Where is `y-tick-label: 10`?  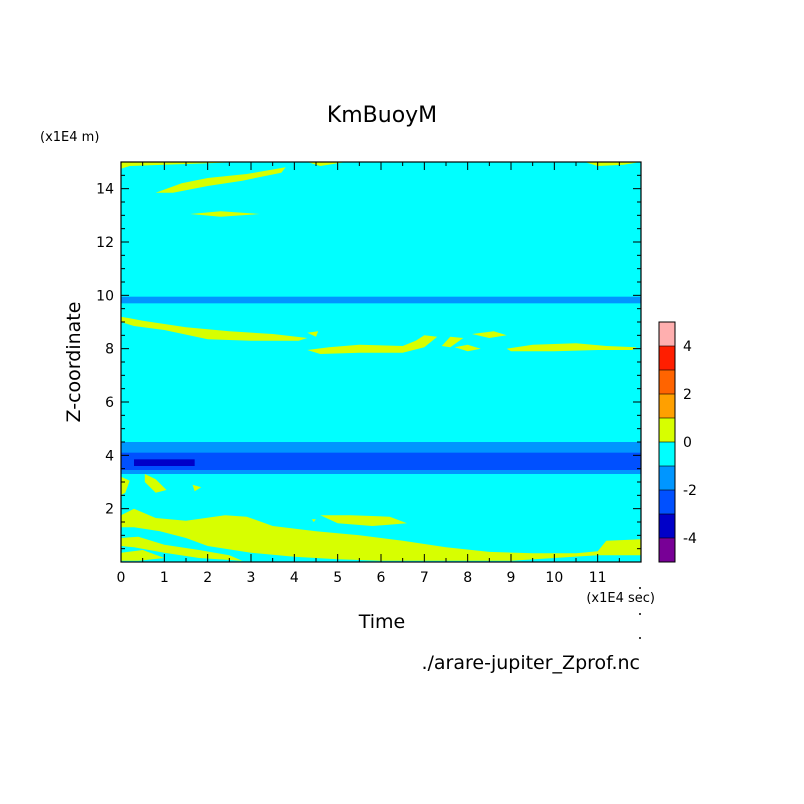 y-tick-label: 10 is located at coordinates (105, 296).